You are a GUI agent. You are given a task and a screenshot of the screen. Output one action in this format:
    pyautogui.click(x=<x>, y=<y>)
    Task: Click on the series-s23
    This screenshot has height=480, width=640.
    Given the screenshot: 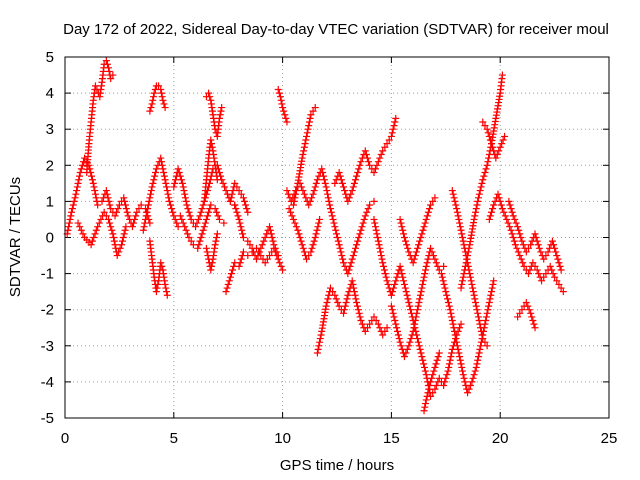 What is the action you would take?
    pyautogui.click(x=417, y=230)
    